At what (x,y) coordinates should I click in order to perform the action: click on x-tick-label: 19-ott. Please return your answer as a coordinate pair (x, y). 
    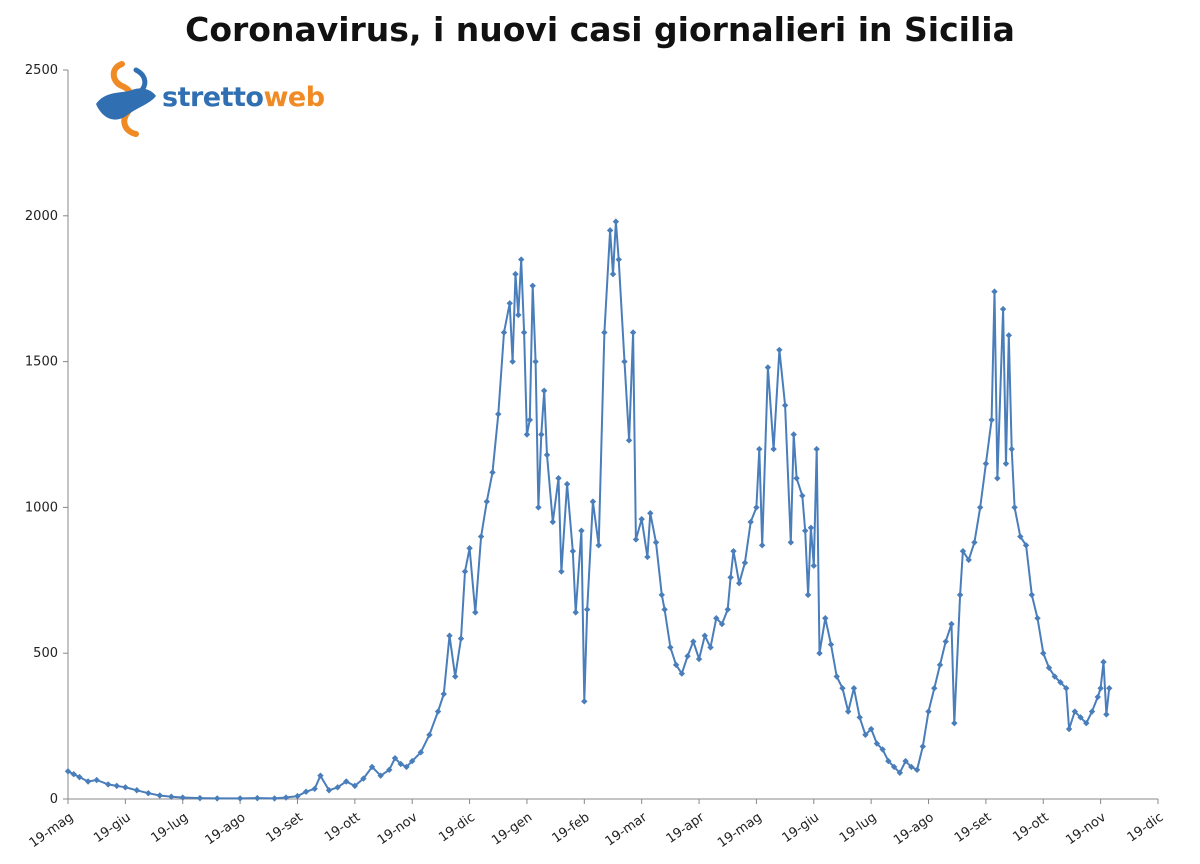
    Looking at the image, I should click on (342, 827).